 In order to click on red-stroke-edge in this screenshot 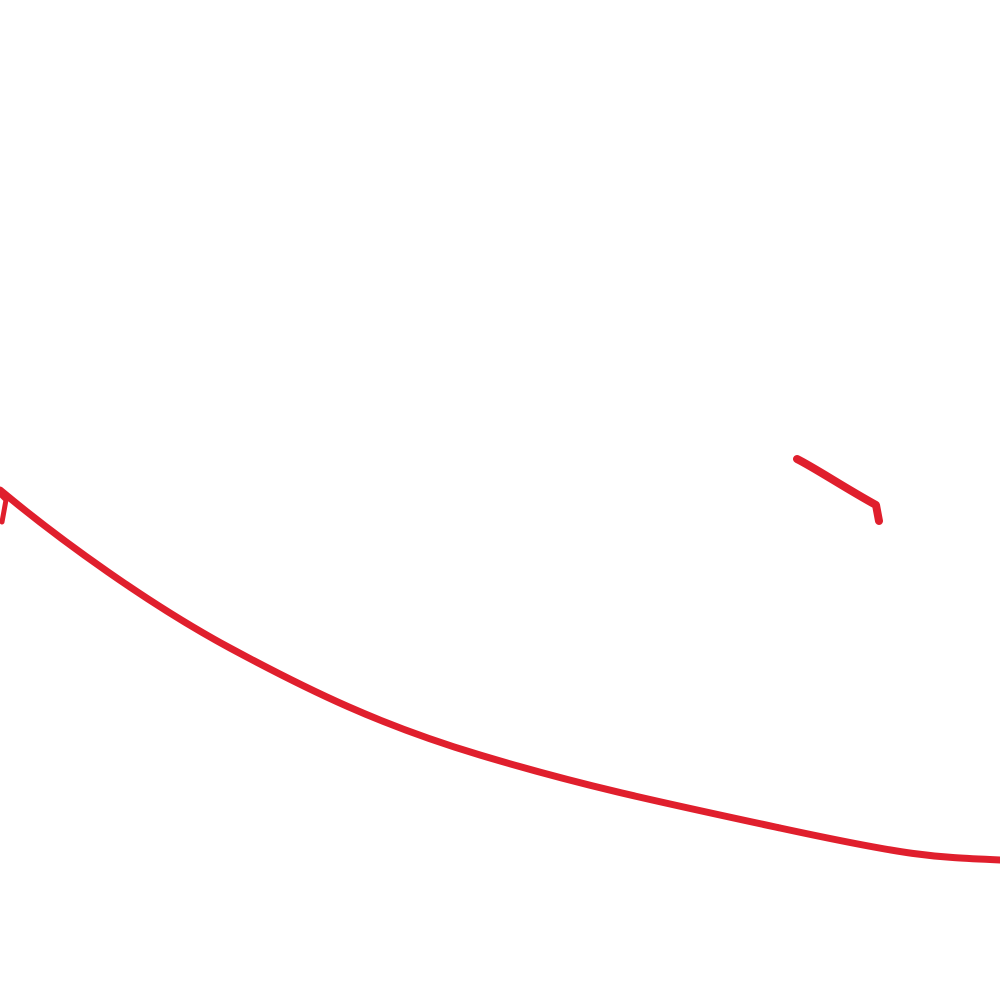, I will do `click(4, 508)`.